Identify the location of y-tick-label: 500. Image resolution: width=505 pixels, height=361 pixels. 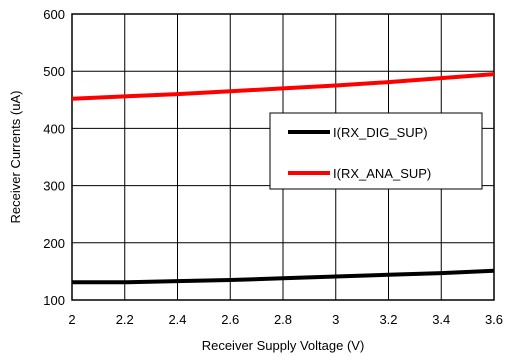
(54, 71).